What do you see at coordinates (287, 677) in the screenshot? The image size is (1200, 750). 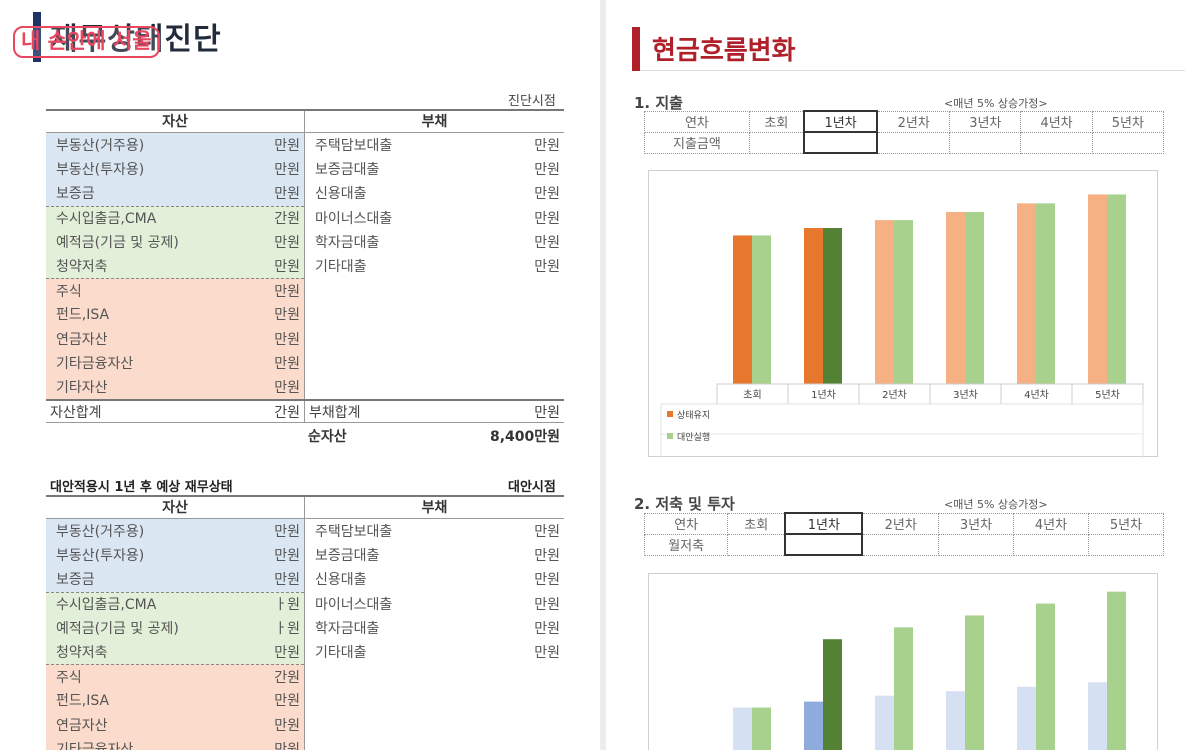 I see `row-unit: 간원` at bounding box center [287, 677].